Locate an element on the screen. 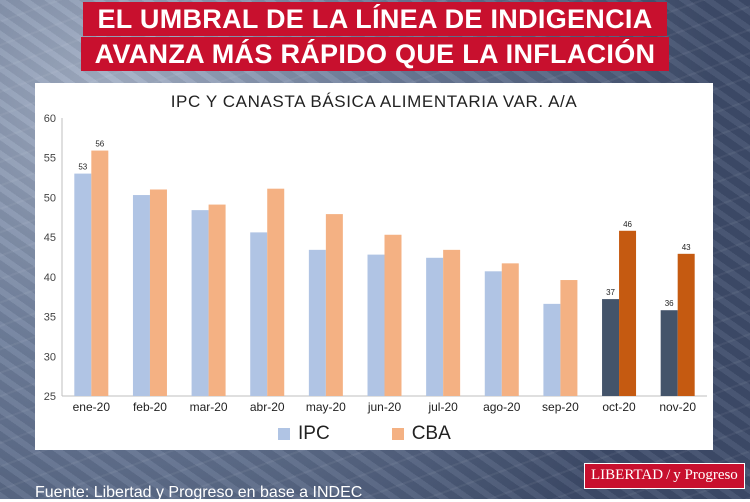 This screenshot has height=502, width=750. legend-item-ipc: IPC is located at coordinates (304, 434).